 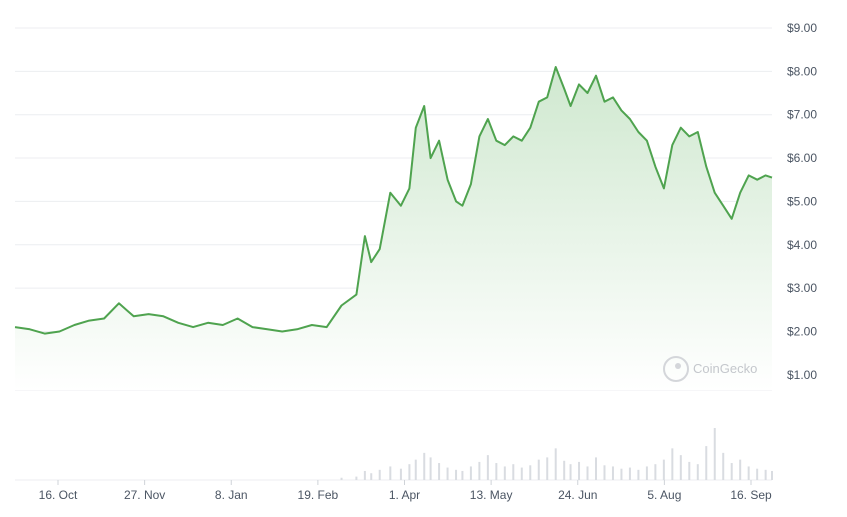 What do you see at coordinates (802, 288) in the screenshot?
I see `y-tick-label: $3.00` at bounding box center [802, 288].